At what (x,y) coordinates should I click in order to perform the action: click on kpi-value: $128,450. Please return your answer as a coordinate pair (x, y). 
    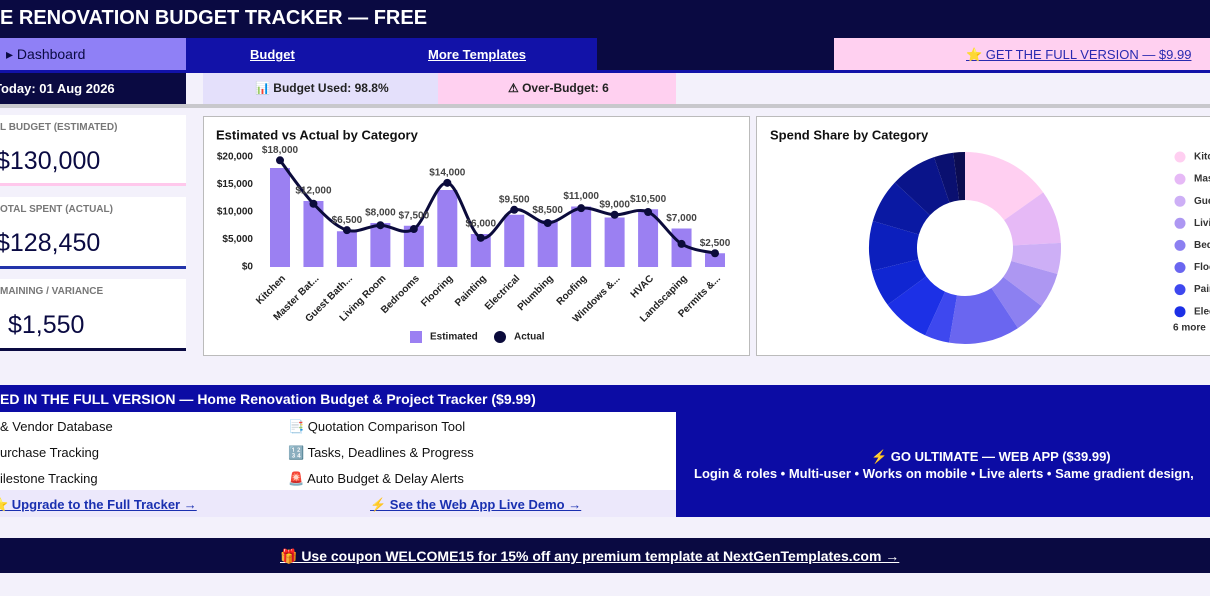
    Looking at the image, I should click on (50, 243).